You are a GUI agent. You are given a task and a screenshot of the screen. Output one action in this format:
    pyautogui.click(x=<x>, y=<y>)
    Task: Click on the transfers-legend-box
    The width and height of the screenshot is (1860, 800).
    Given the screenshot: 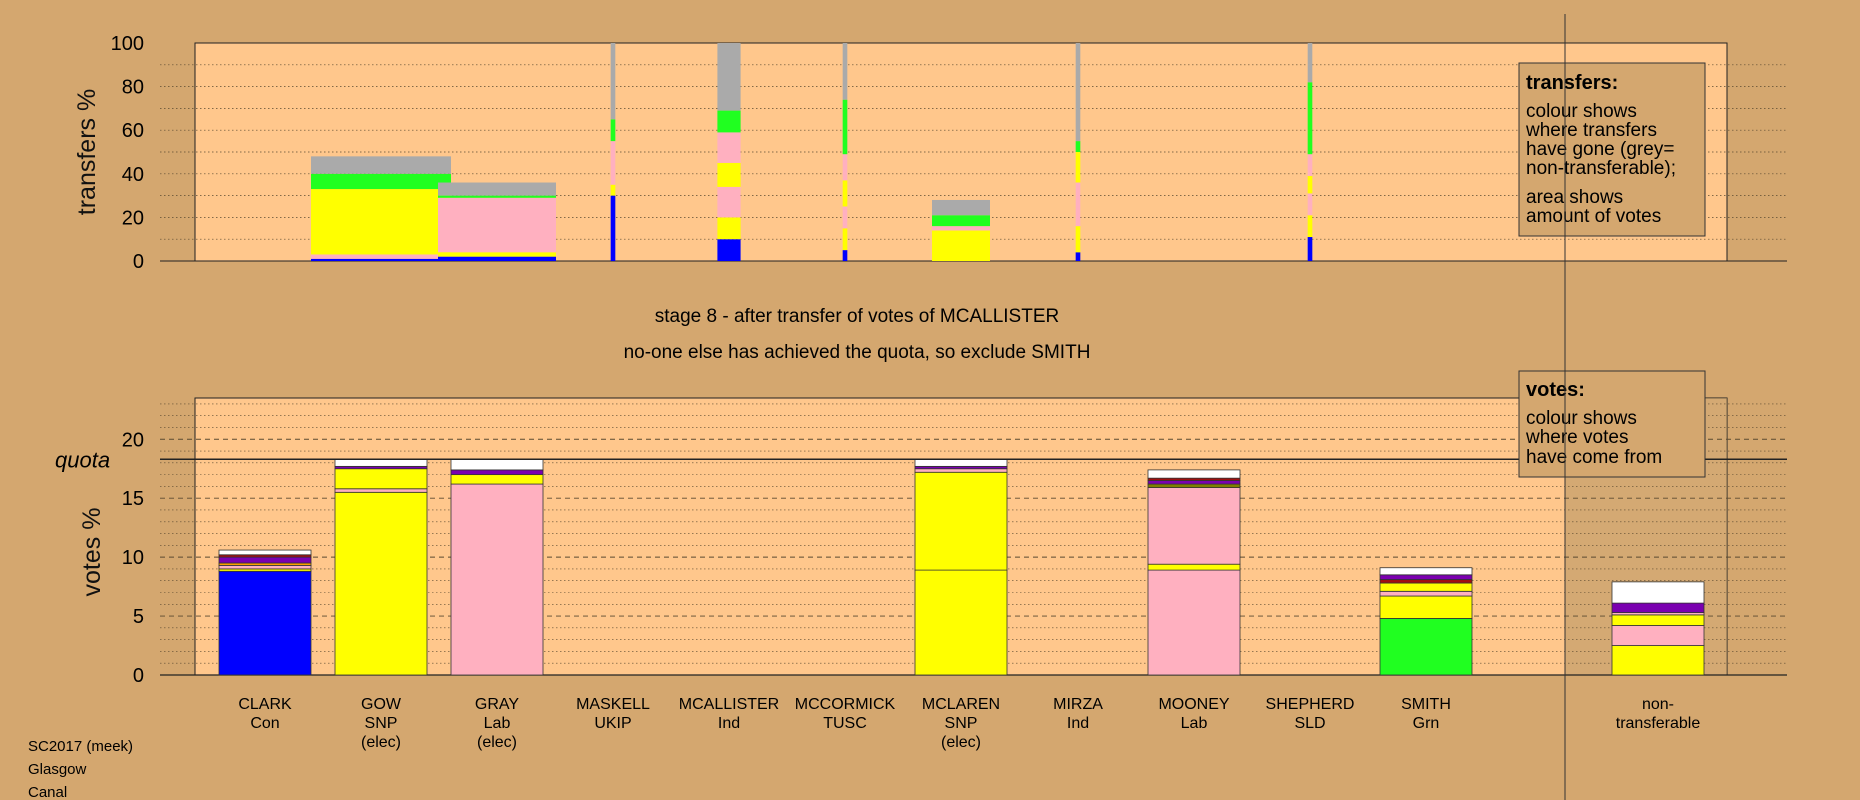 What is the action you would take?
    pyautogui.click(x=1612, y=149)
    